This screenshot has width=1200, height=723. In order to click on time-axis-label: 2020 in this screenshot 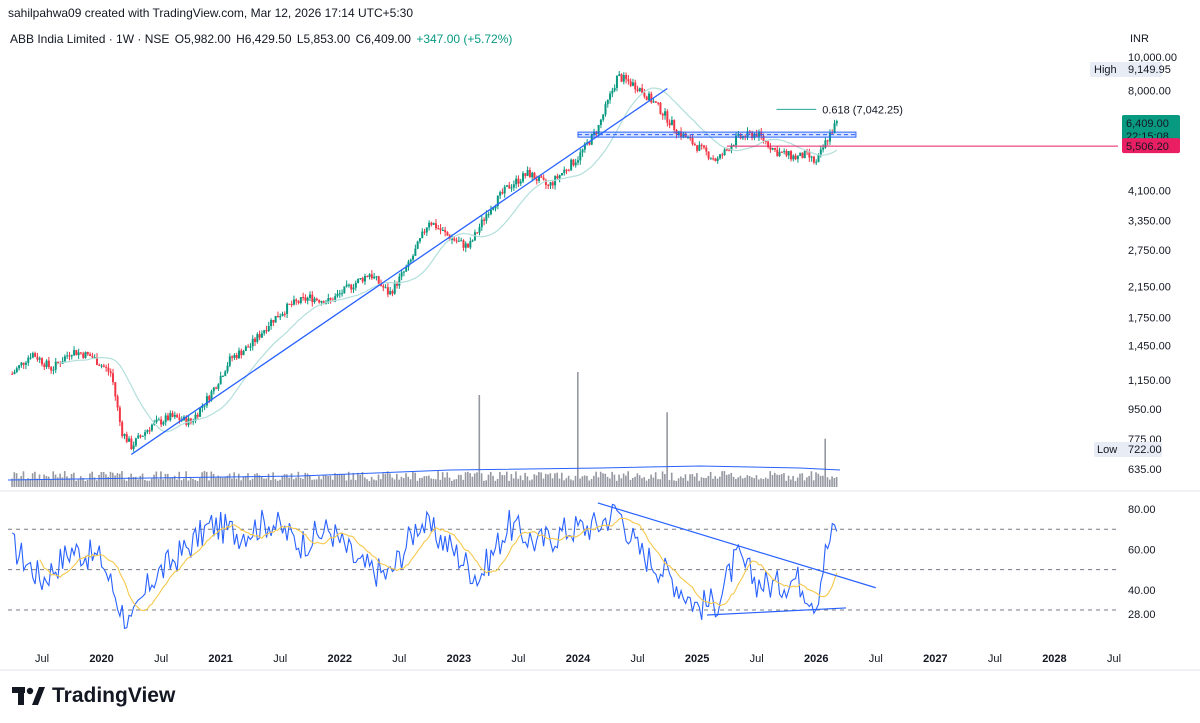, I will do `click(101, 659)`.